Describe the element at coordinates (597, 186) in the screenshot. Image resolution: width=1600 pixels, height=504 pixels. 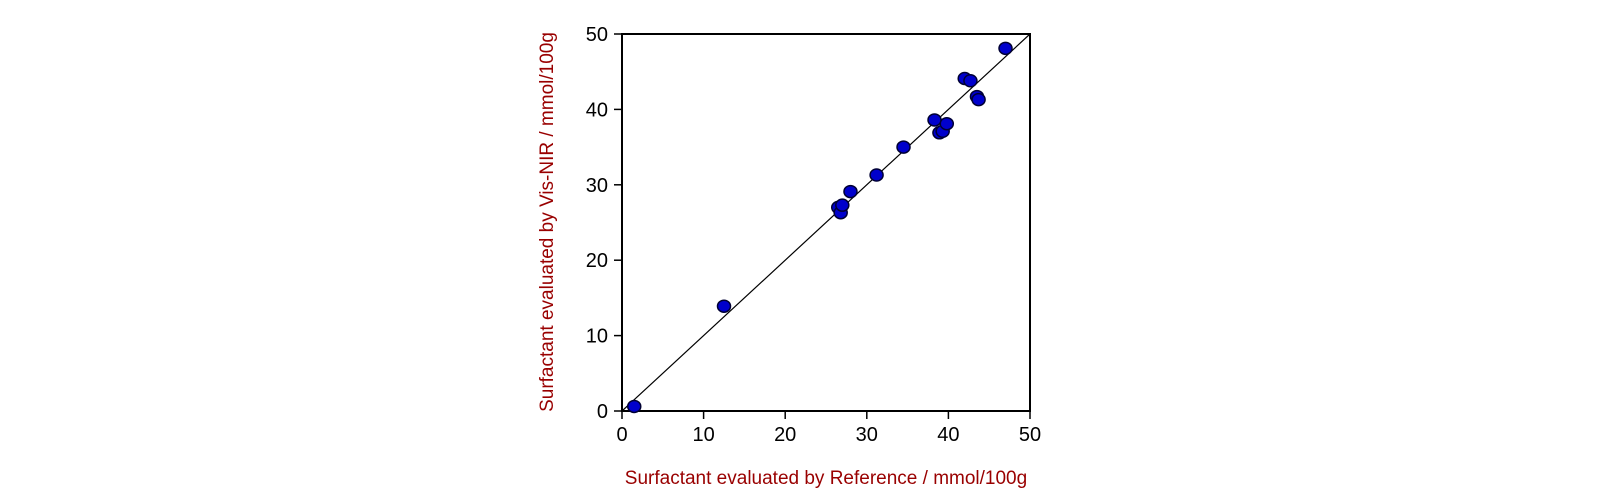
I see `y-tick-label: 30` at that location.